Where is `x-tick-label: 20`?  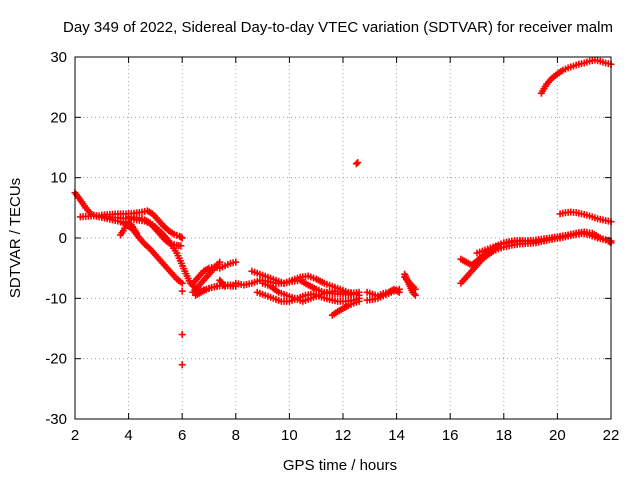
x-tick-label: 20 is located at coordinates (557, 435).